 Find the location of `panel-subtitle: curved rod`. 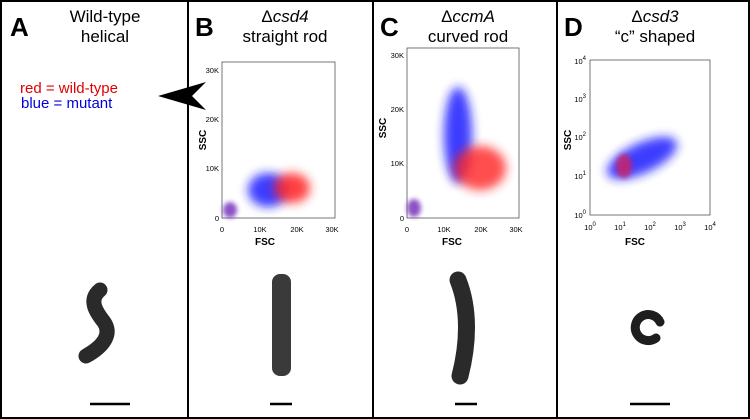

panel-subtitle: curved rod is located at coordinates (468, 36).